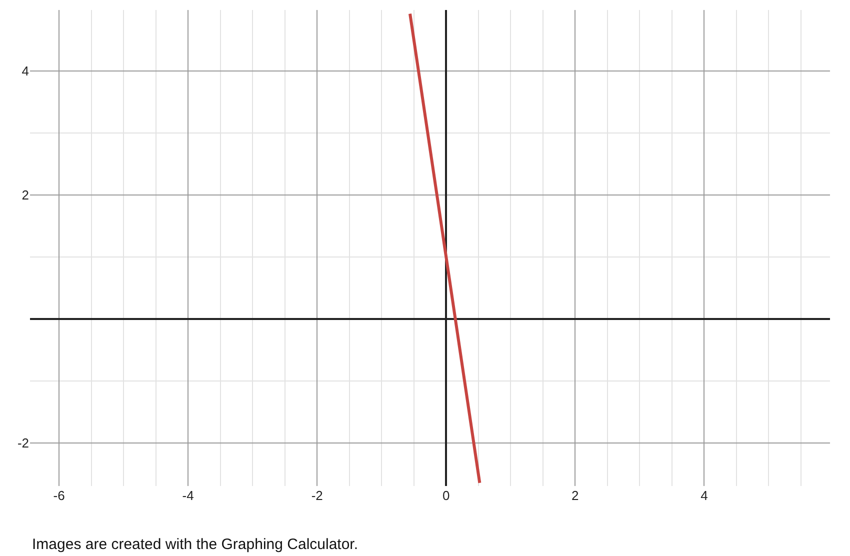 The width and height of the screenshot is (850, 556). What do you see at coordinates (195, 544) in the screenshot?
I see `text: Images are created with the Graphing Calculator.` at bounding box center [195, 544].